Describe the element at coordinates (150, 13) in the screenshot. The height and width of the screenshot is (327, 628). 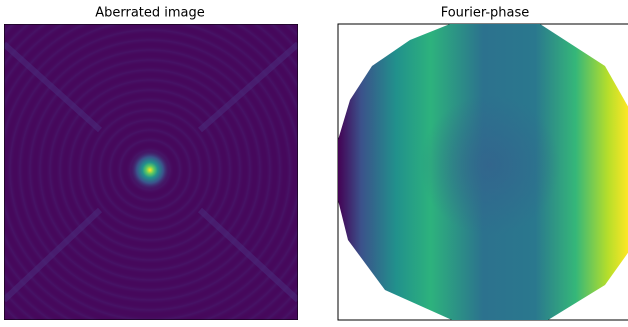
I see `panel-title: Aberrated image` at that location.